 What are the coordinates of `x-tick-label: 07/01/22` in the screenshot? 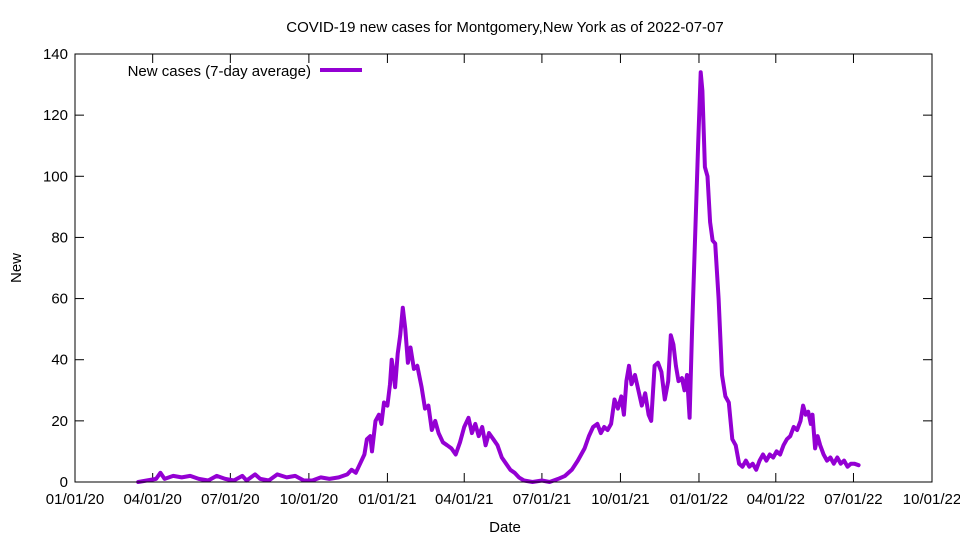 It's located at (853, 499).